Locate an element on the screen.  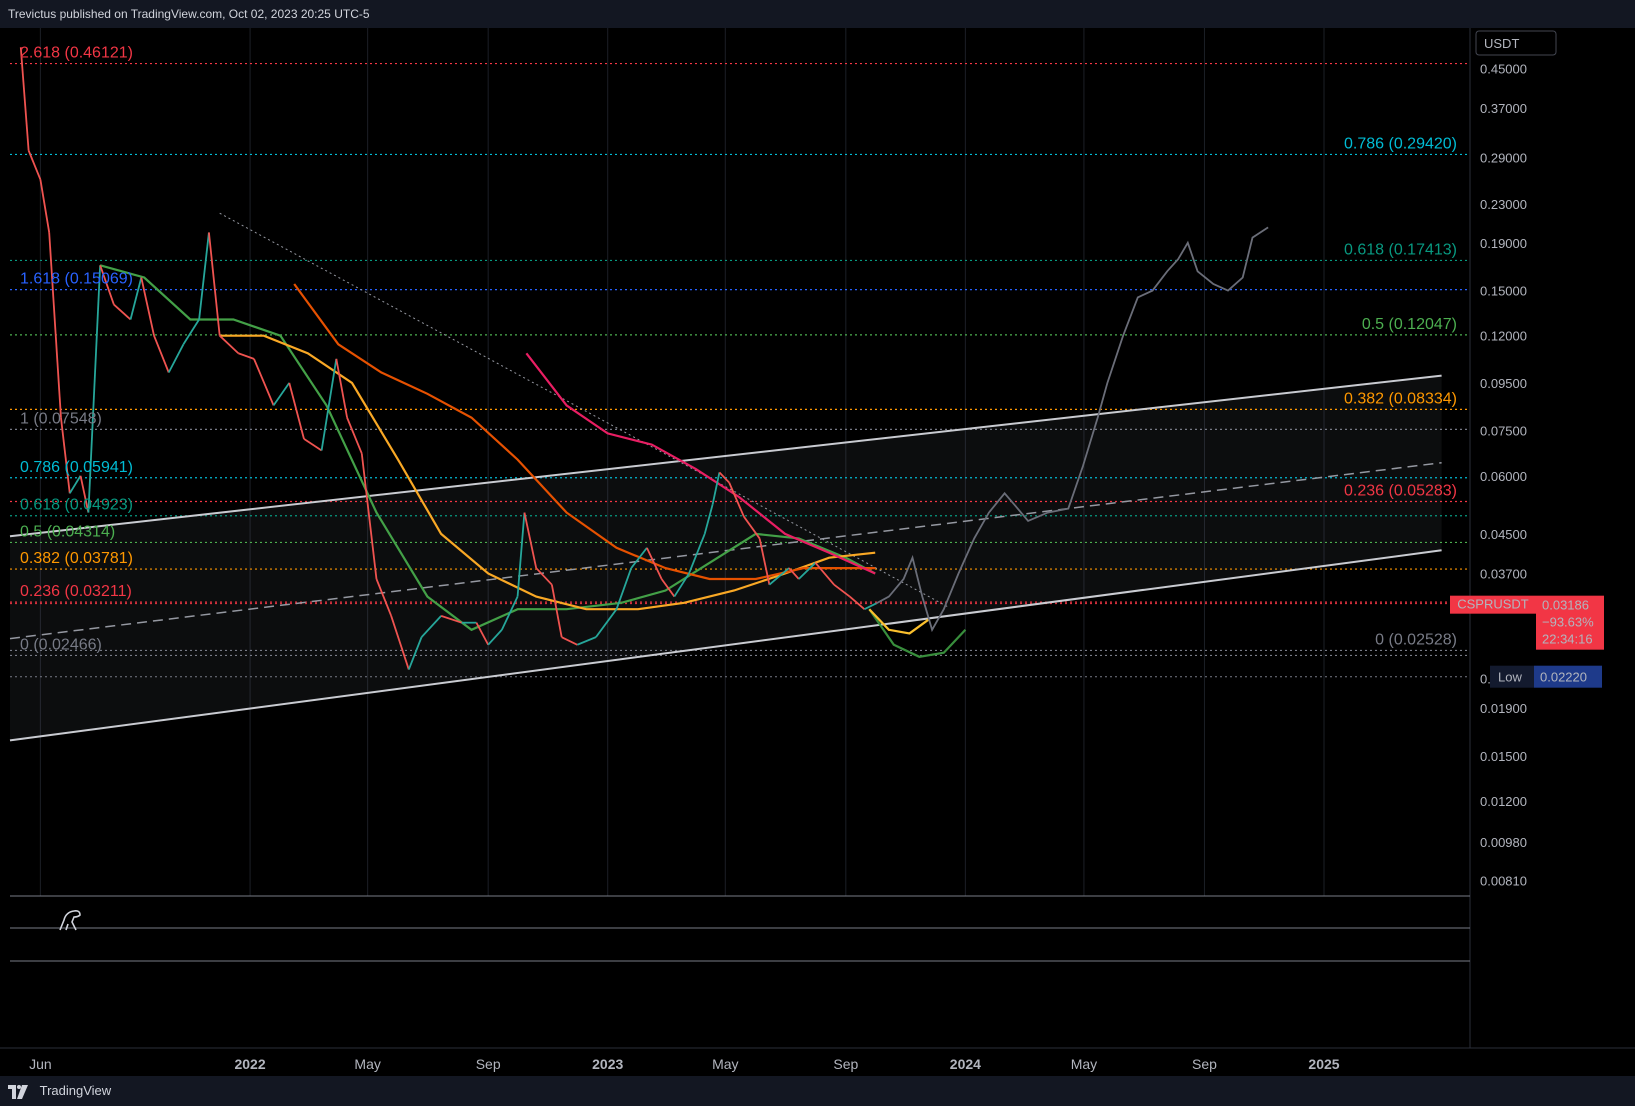
low-price-value: 0.02220 is located at coordinates (1563, 677).